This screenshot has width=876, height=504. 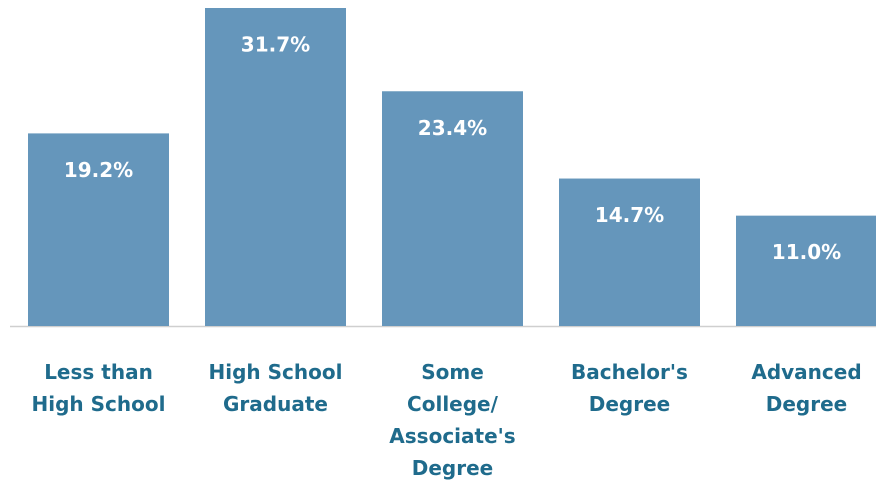 I want to click on value-label: 31.7%, so click(x=275, y=45).